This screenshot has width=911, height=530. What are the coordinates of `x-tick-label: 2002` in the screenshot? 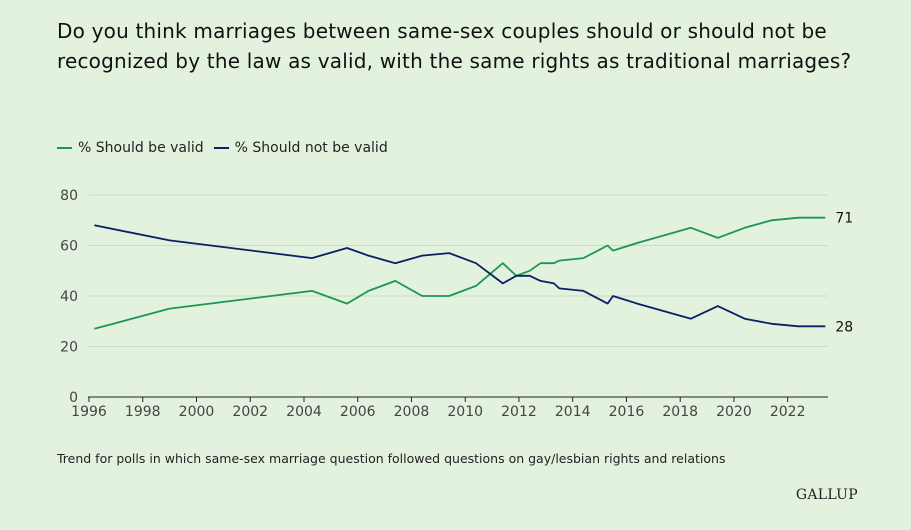 It's located at (250, 412).